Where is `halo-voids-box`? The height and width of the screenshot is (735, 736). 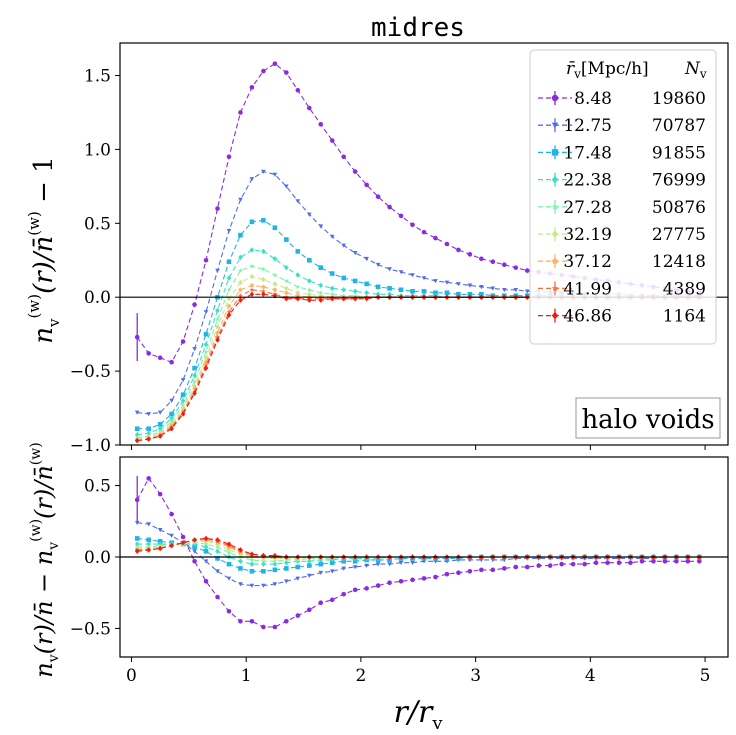
halo-voids-box is located at coordinates (648, 418).